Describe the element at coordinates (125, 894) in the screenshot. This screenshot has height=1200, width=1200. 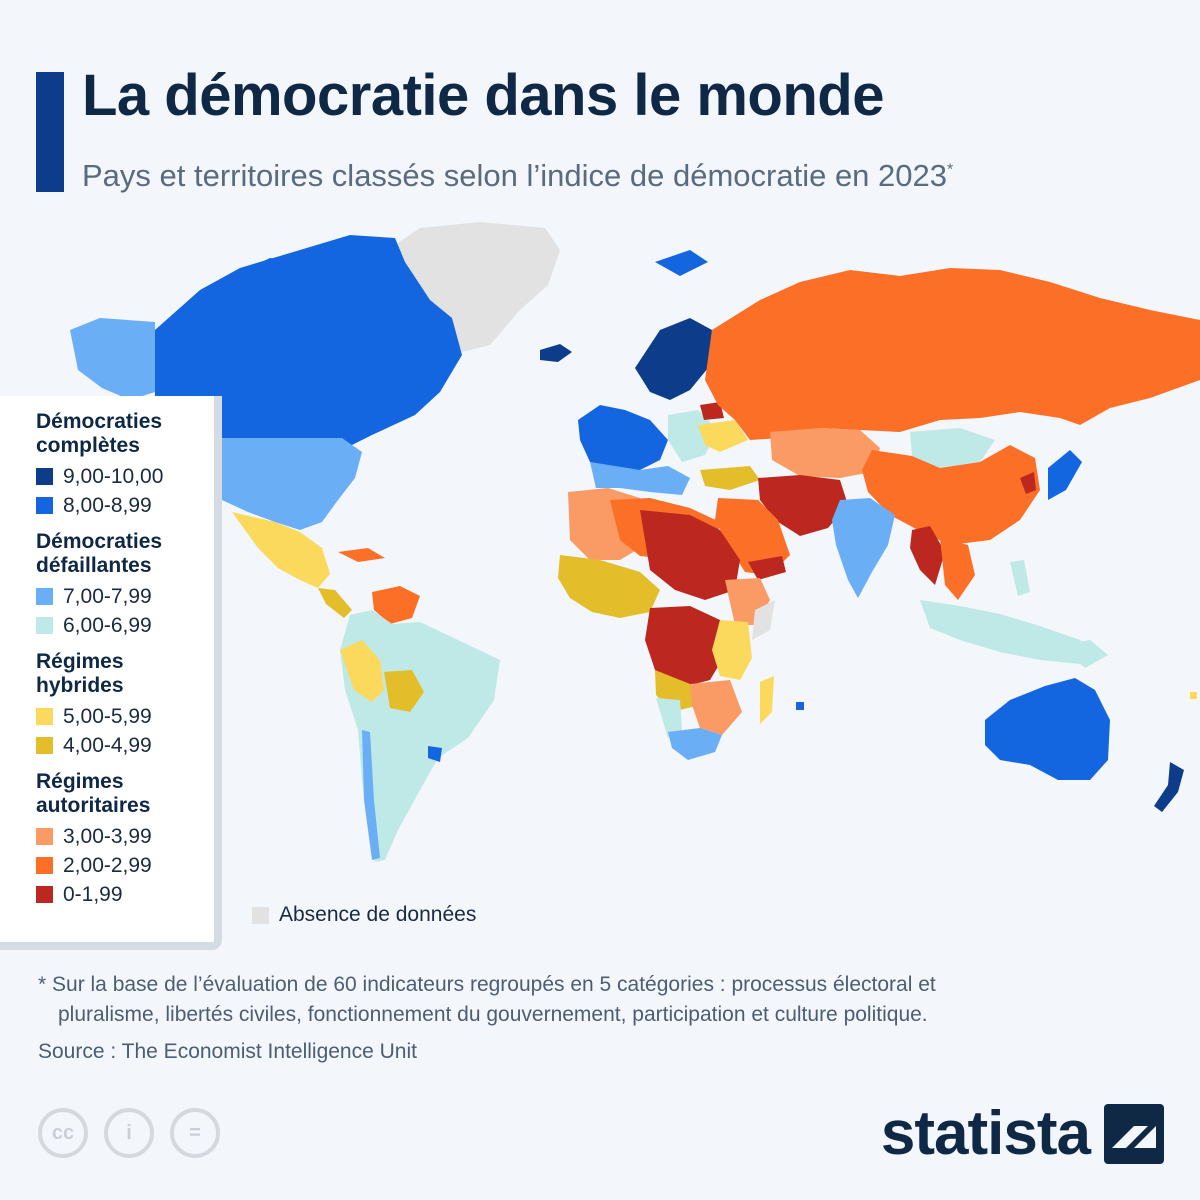
I see `legend-item: 0-1,99` at that location.